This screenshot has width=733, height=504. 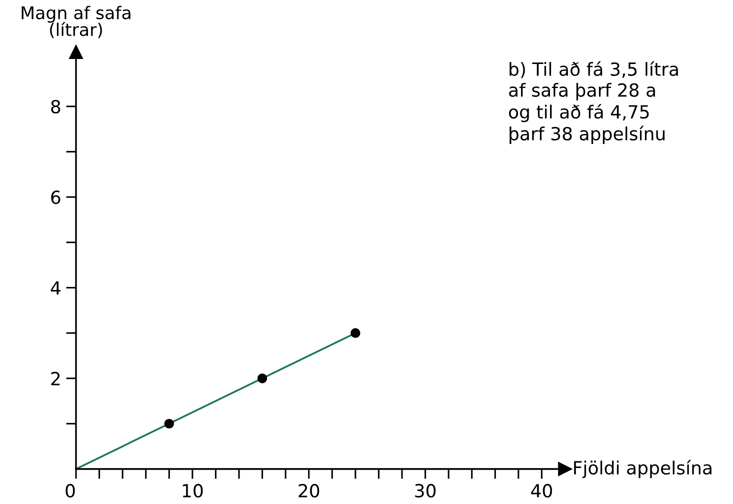 What do you see at coordinates (309, 491) in the screenshot?
I see `x-tick-label: 20` at bounding box center [309, 491].